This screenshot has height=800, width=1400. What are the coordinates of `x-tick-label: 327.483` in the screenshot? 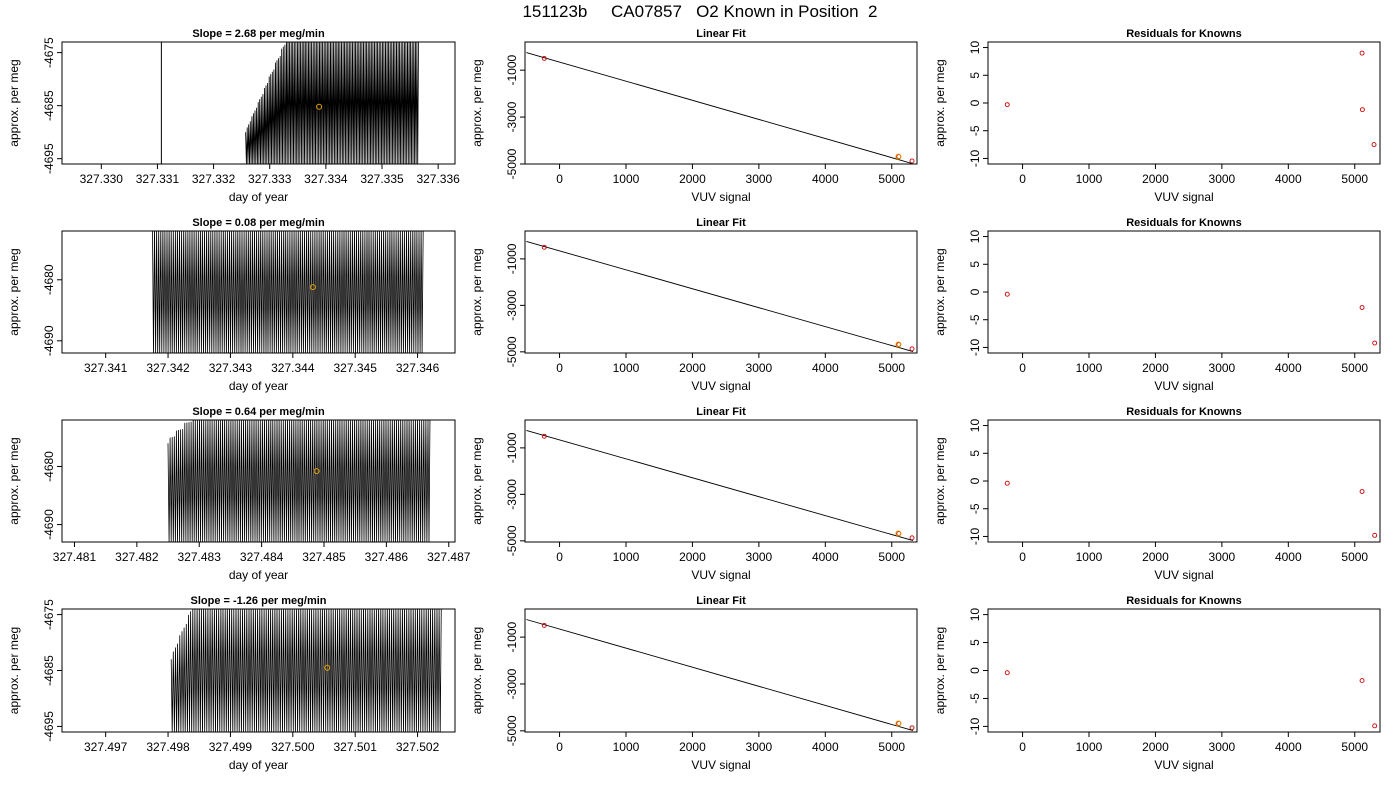 It's located at (200, 557).